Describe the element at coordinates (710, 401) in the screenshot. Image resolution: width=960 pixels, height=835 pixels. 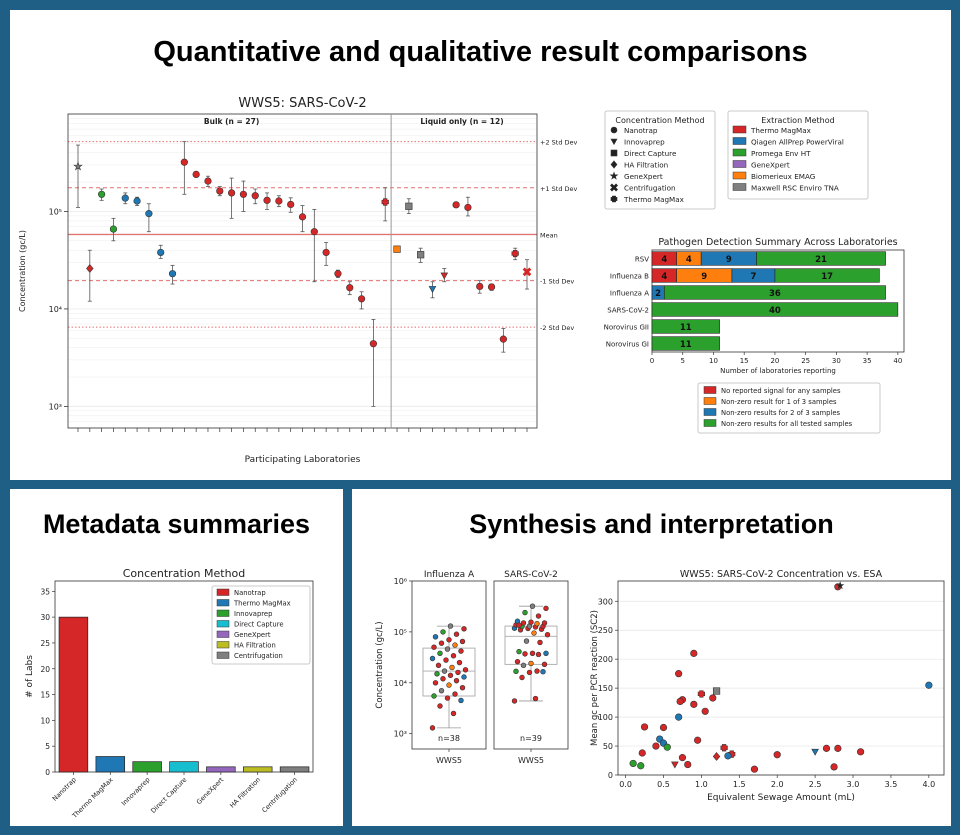
I see `pathogen-legend-swatch` at that location.